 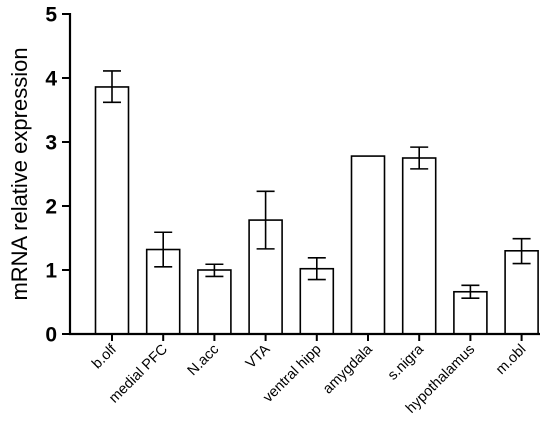 I want to click on x-tick-label-5: amygdala, so click(x=348, y=369).